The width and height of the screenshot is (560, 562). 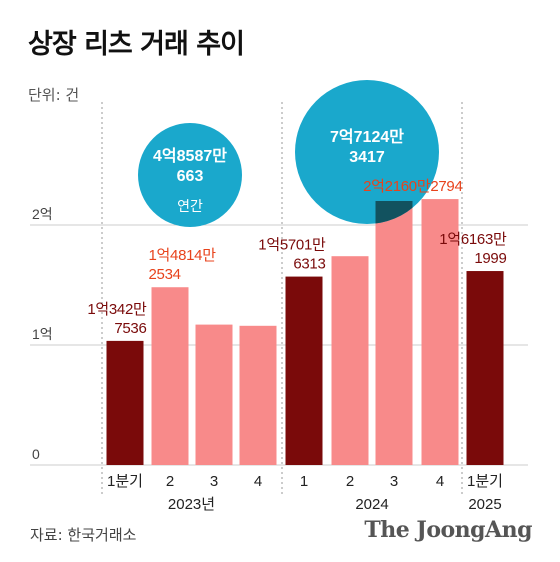 What do you see at coordinates (473, 239) in the screenshot?
I see `data-label: 1억6163만` at bounding box center [473, 239].